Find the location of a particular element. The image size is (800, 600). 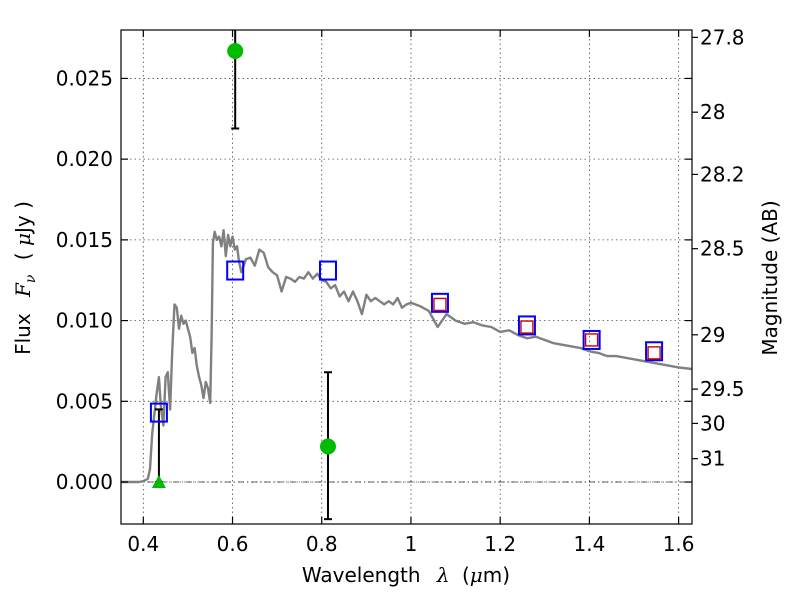

right-tick-label-0: 27.8 is located at coordinates (722, 37).